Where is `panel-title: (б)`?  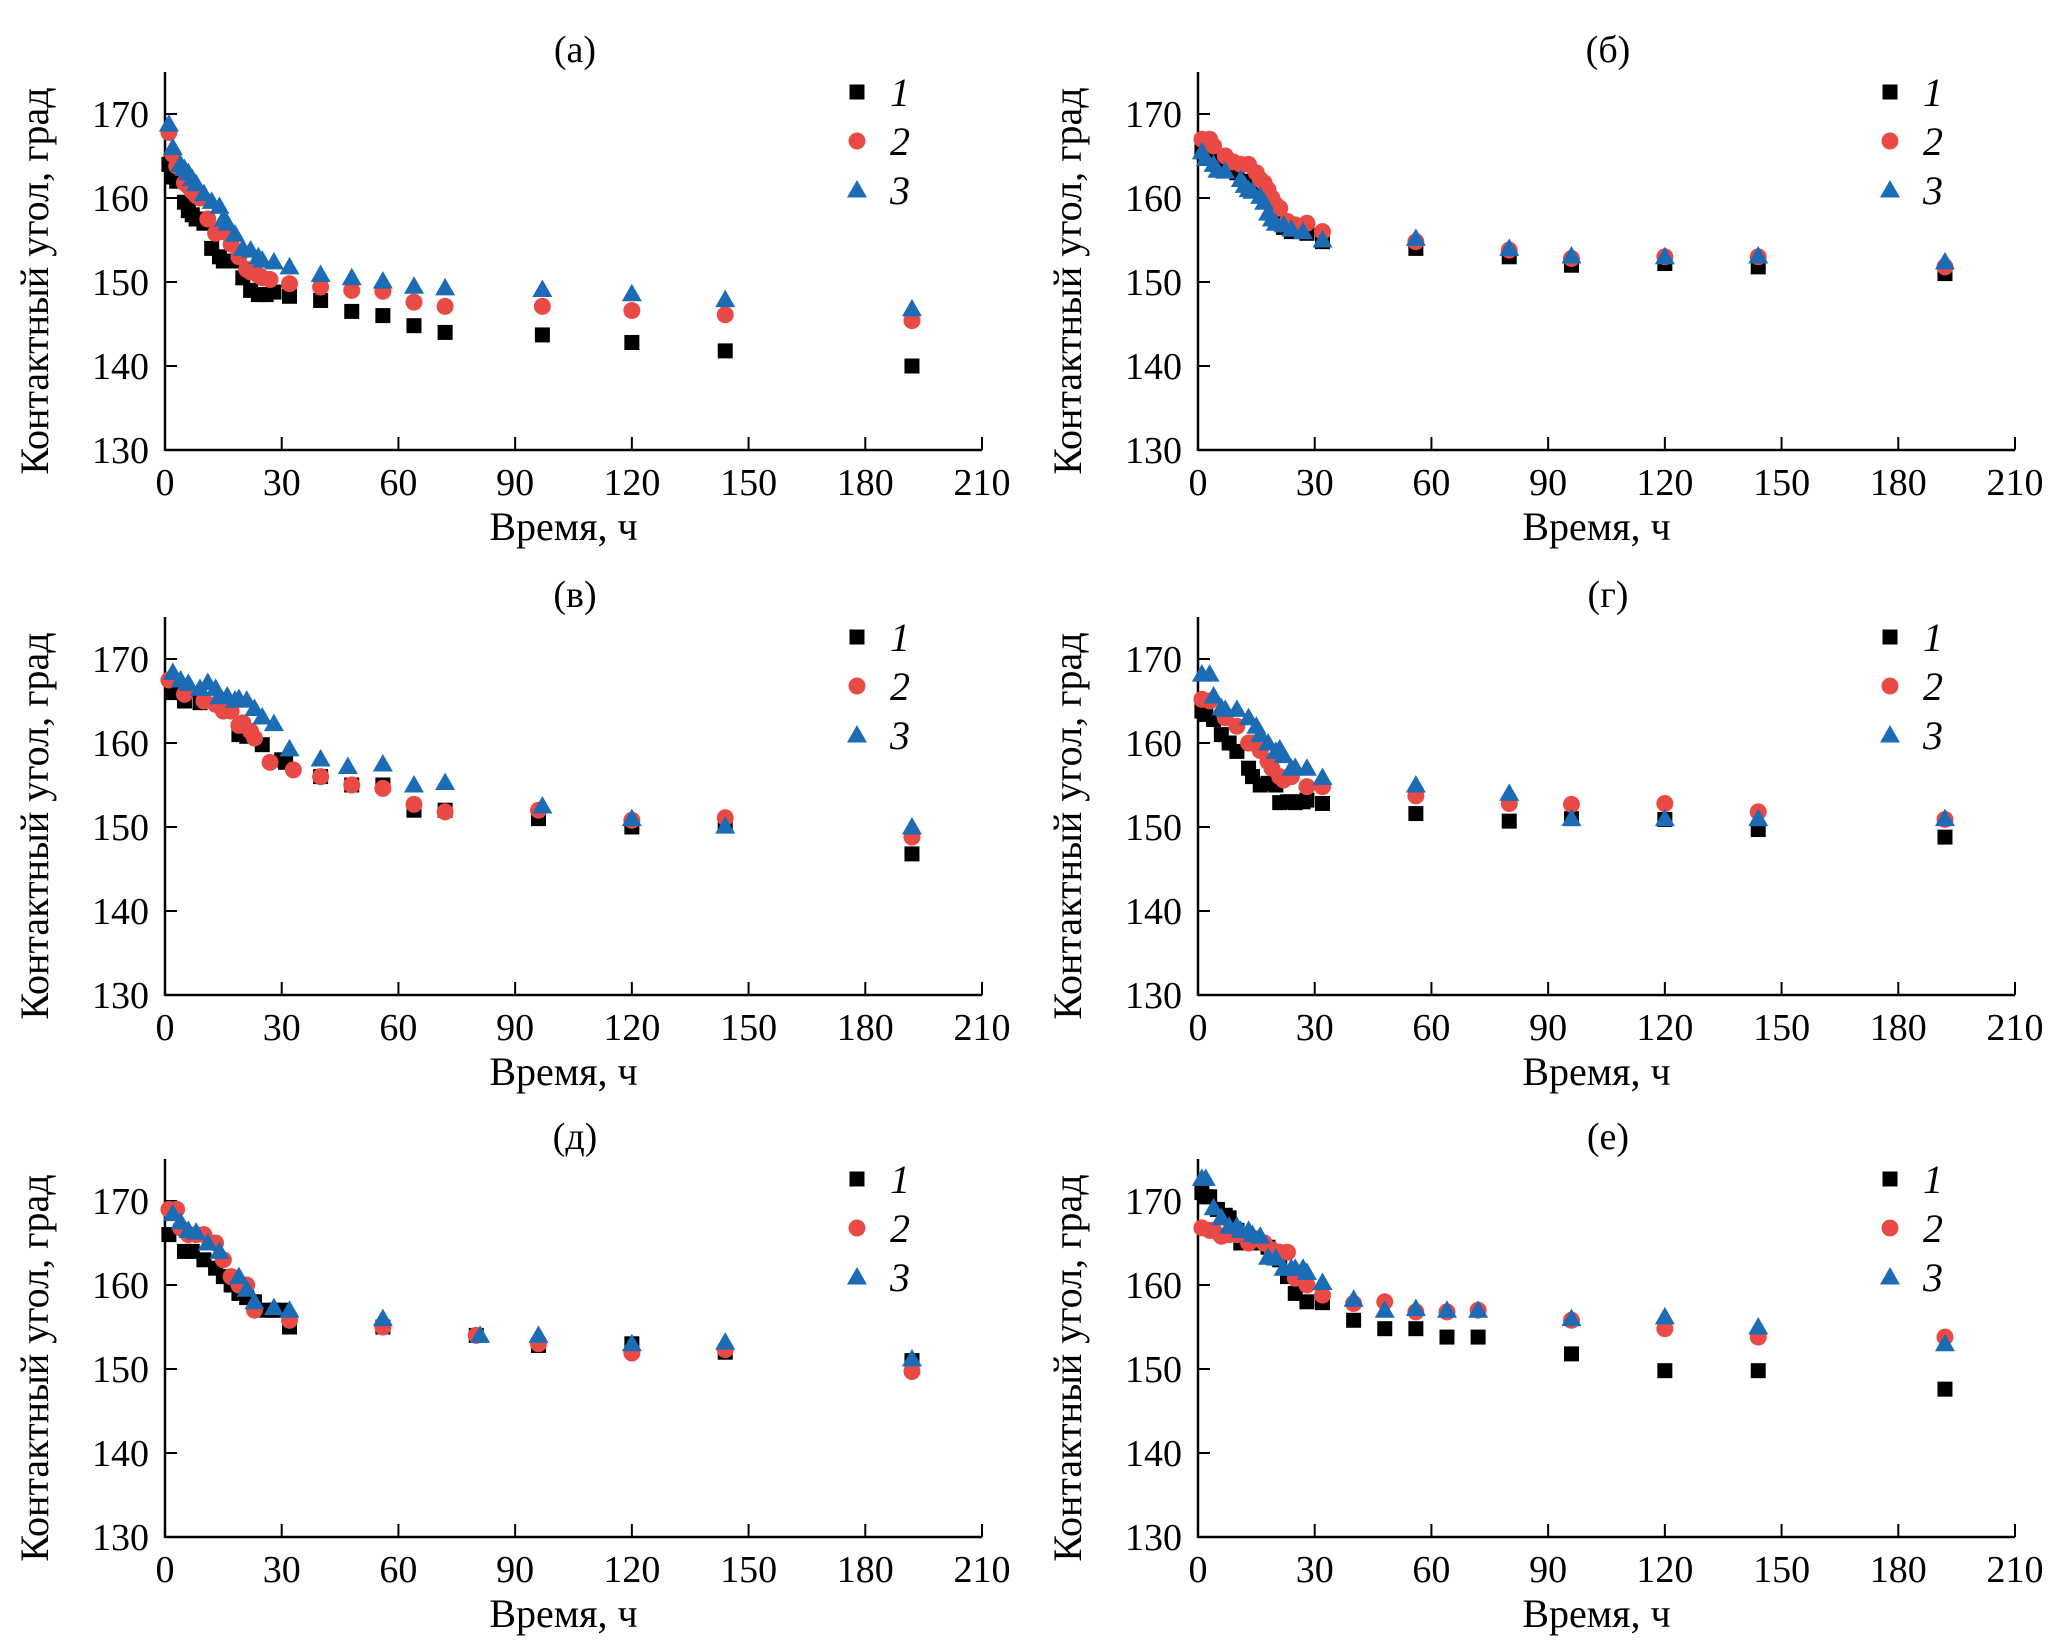 panel-title: (б) is located at coordinates (1608, 50).